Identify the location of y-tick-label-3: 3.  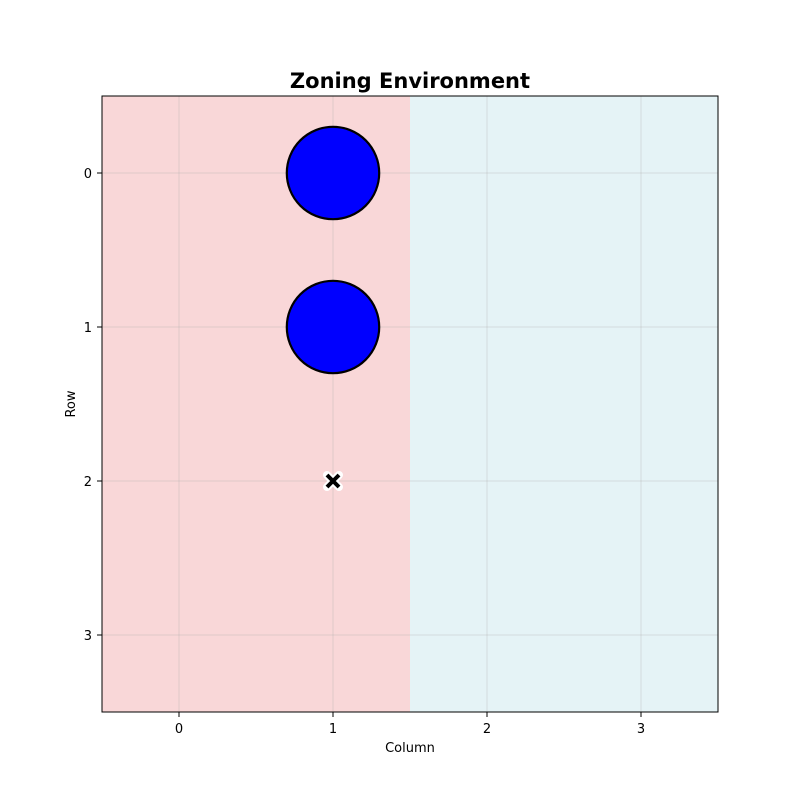
(88, 636).